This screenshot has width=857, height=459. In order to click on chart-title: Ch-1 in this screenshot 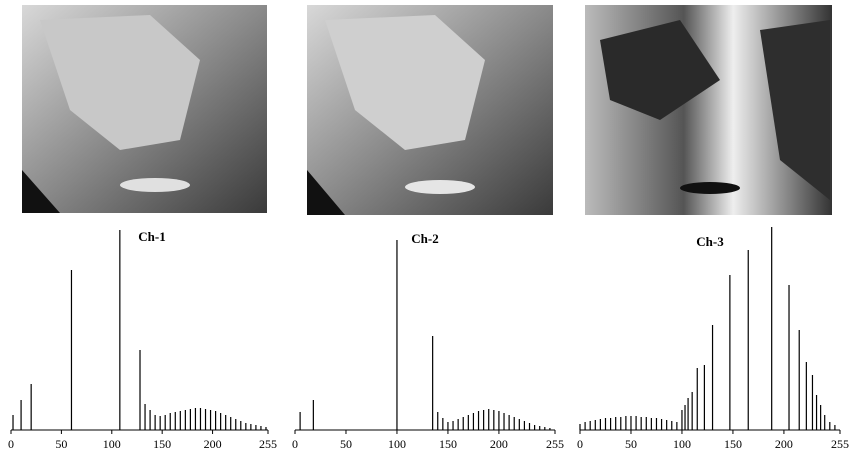, I will do `click(151, 236)`.